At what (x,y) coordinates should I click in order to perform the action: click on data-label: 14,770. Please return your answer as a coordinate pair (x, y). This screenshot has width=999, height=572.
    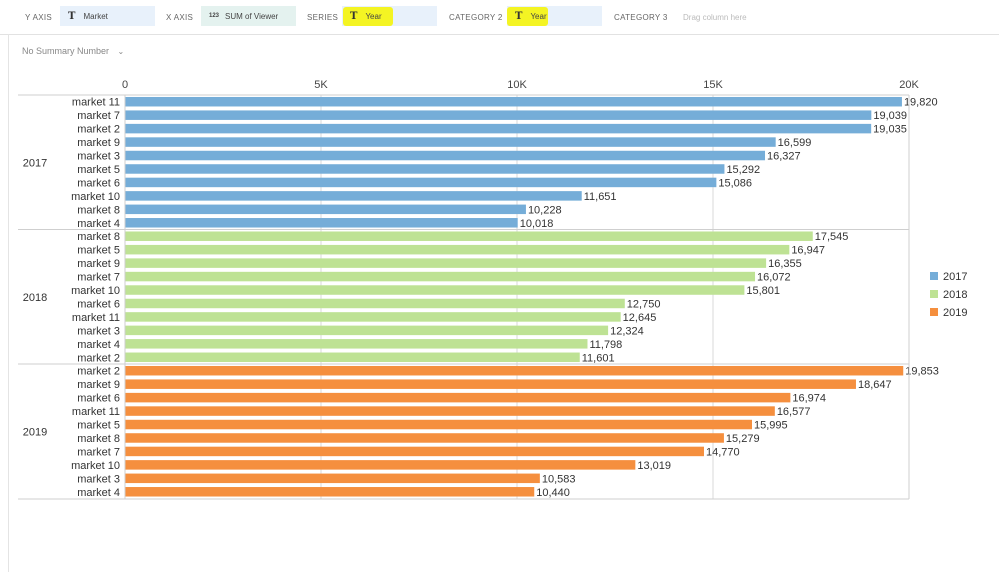
    Looking at the image, I should click on (723, 452).